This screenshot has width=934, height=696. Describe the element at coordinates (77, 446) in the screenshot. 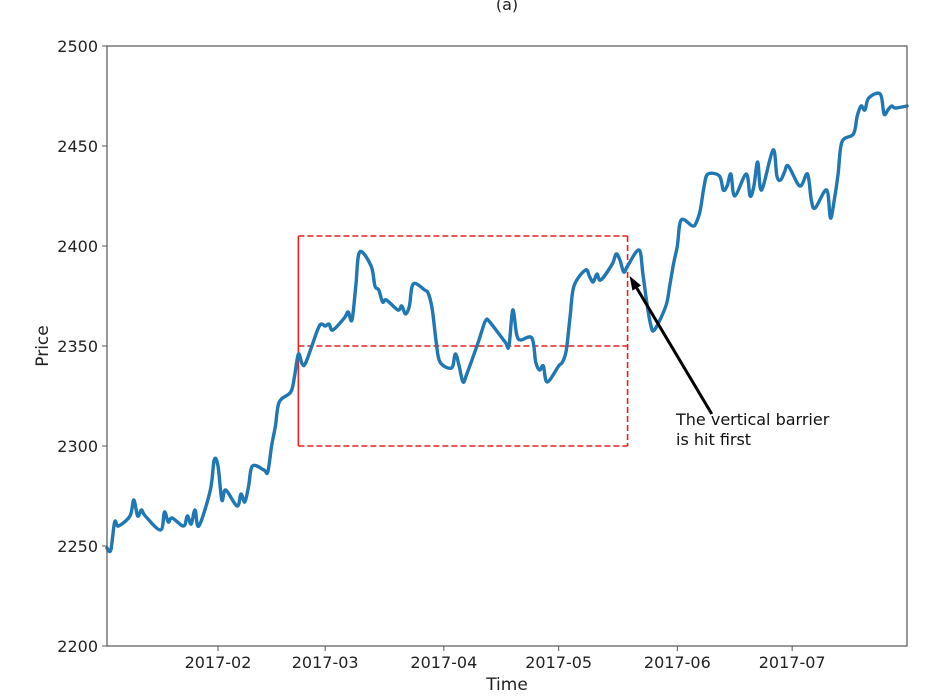

I see `y-tick-label: 2300` at that location.